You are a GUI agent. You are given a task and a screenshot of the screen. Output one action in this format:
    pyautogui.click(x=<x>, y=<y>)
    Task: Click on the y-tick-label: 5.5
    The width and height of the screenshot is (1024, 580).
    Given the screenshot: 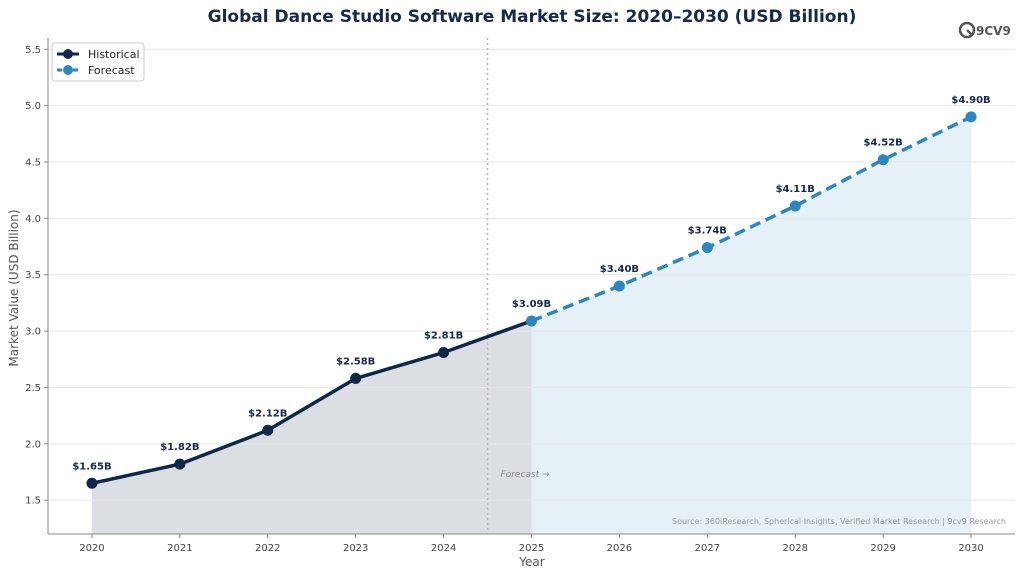 What is the action you would take?
    pyautogui.click(x=33, y=50)
    